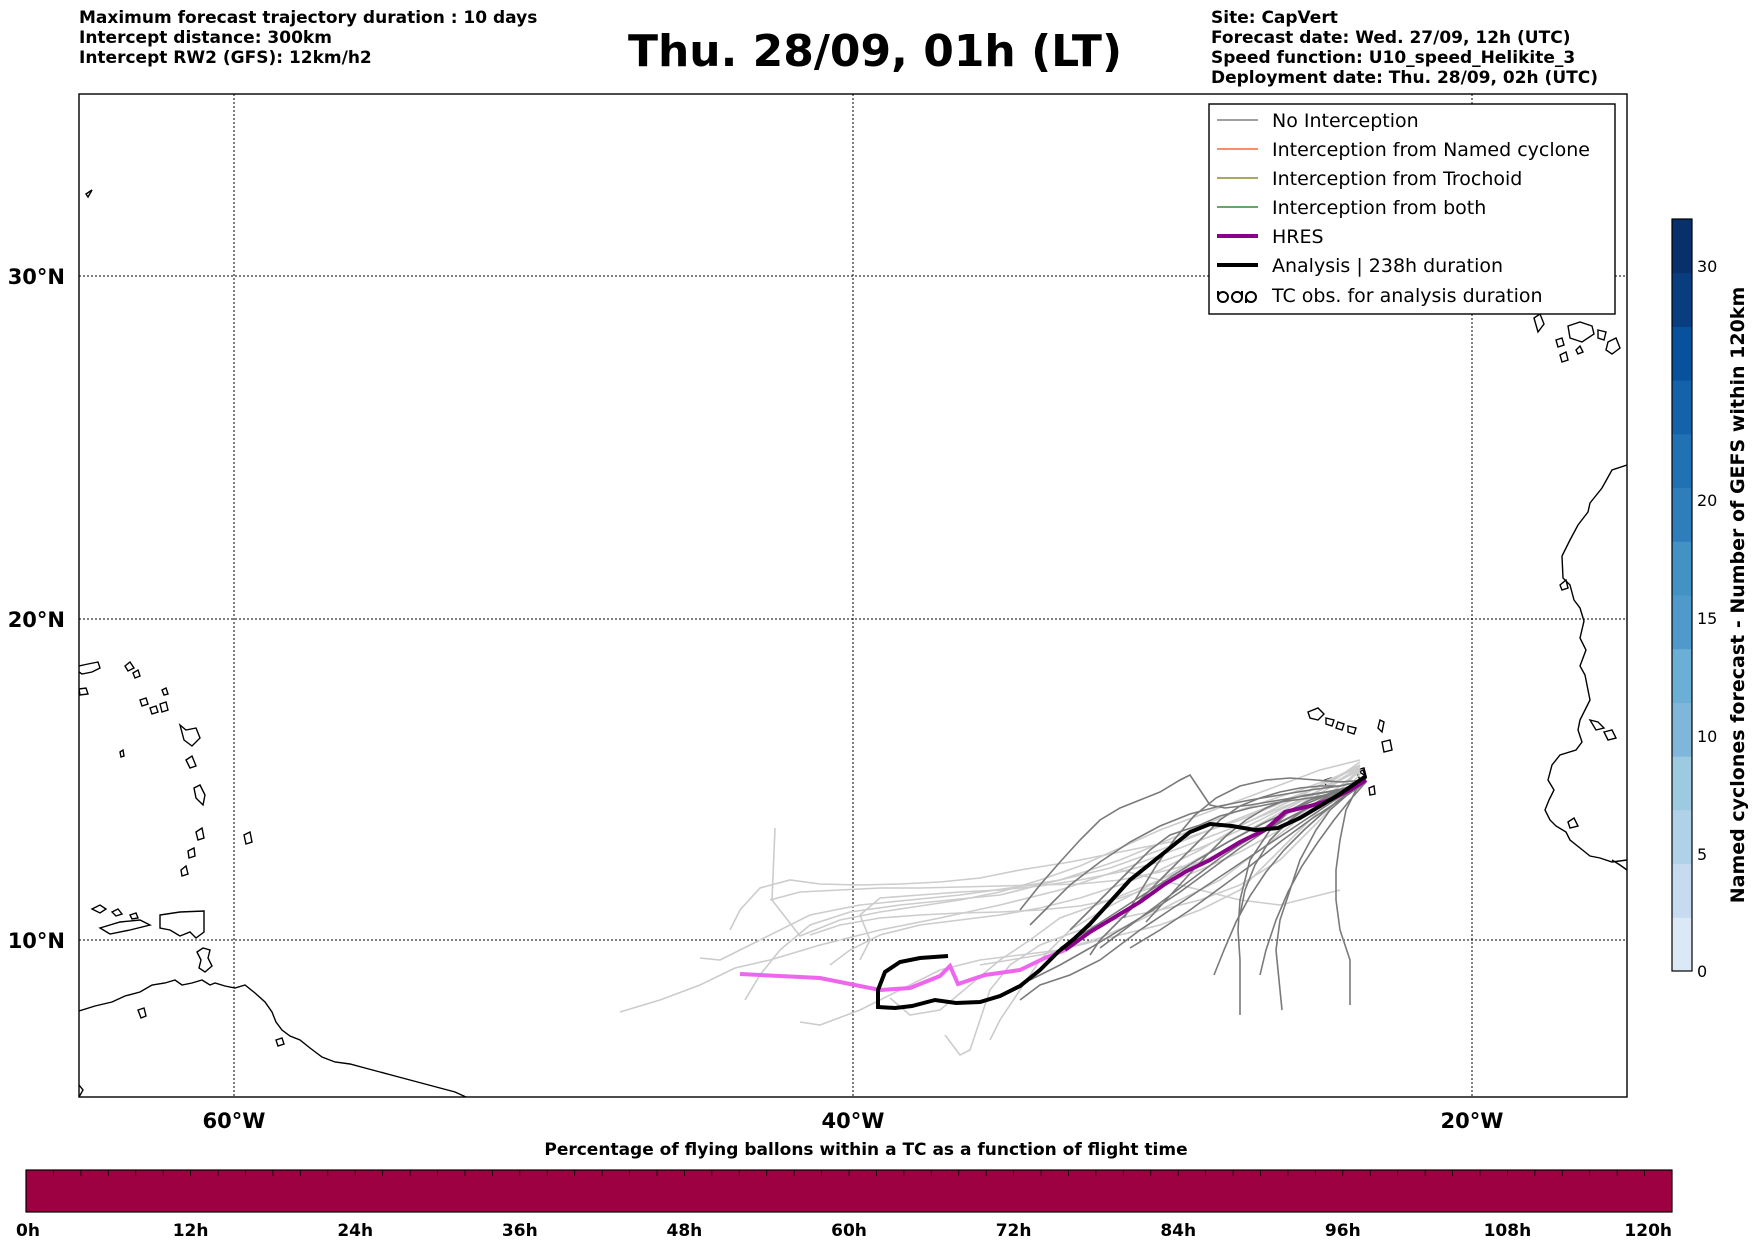  Describe the element at coordinates (248, 837) in the screenshot. I see `island-barbados` at that location.